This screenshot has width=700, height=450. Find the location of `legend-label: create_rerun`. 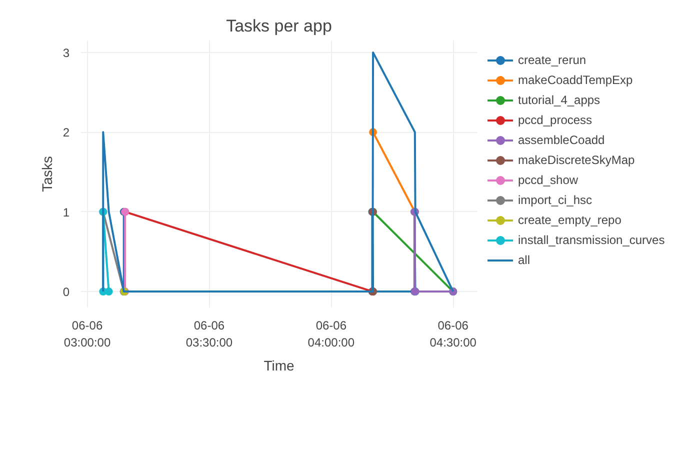

legend-label: create_rerun is located at coordinates (552, 60).